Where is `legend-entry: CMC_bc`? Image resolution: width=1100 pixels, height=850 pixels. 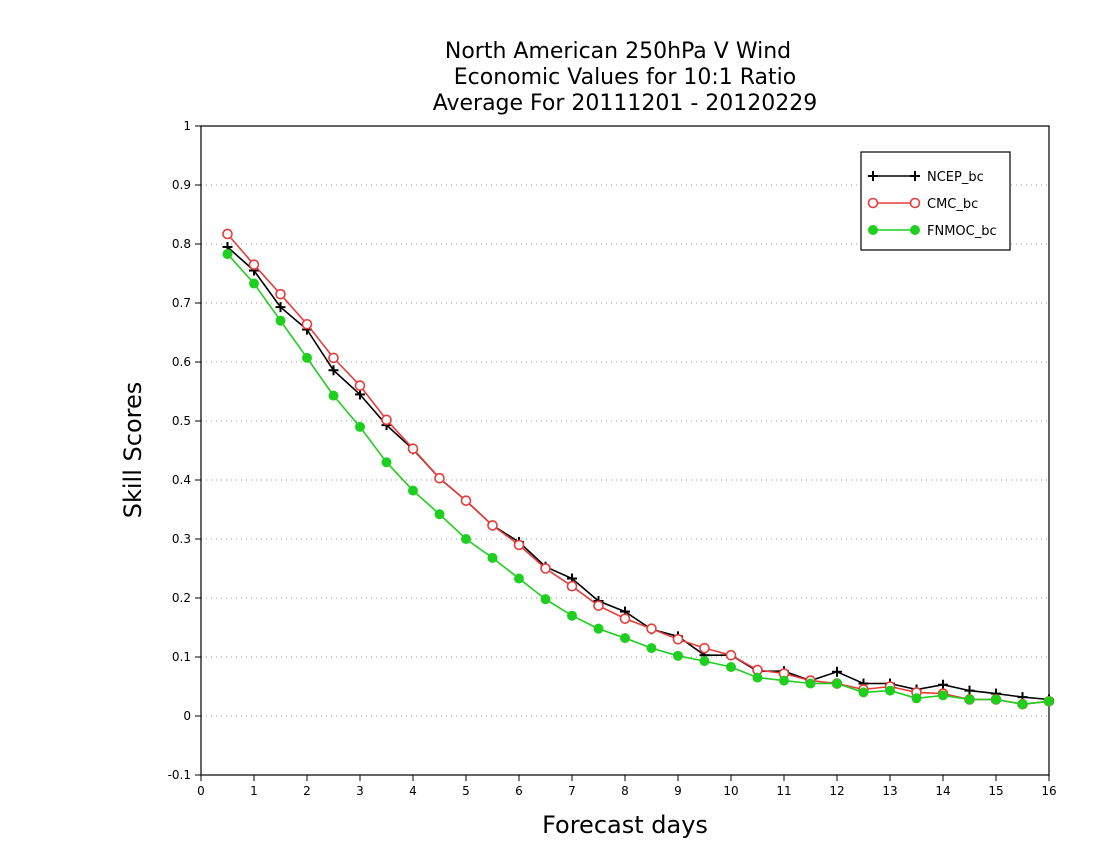
legend-entry: CMC_bc is located at coordinates (922, 204).